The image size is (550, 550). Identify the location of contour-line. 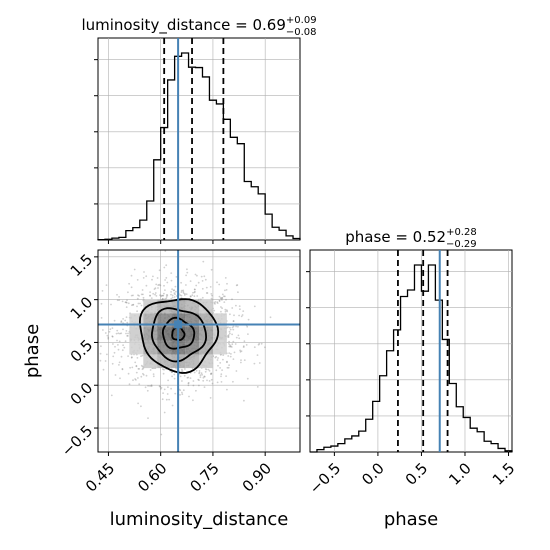
(179, 335).